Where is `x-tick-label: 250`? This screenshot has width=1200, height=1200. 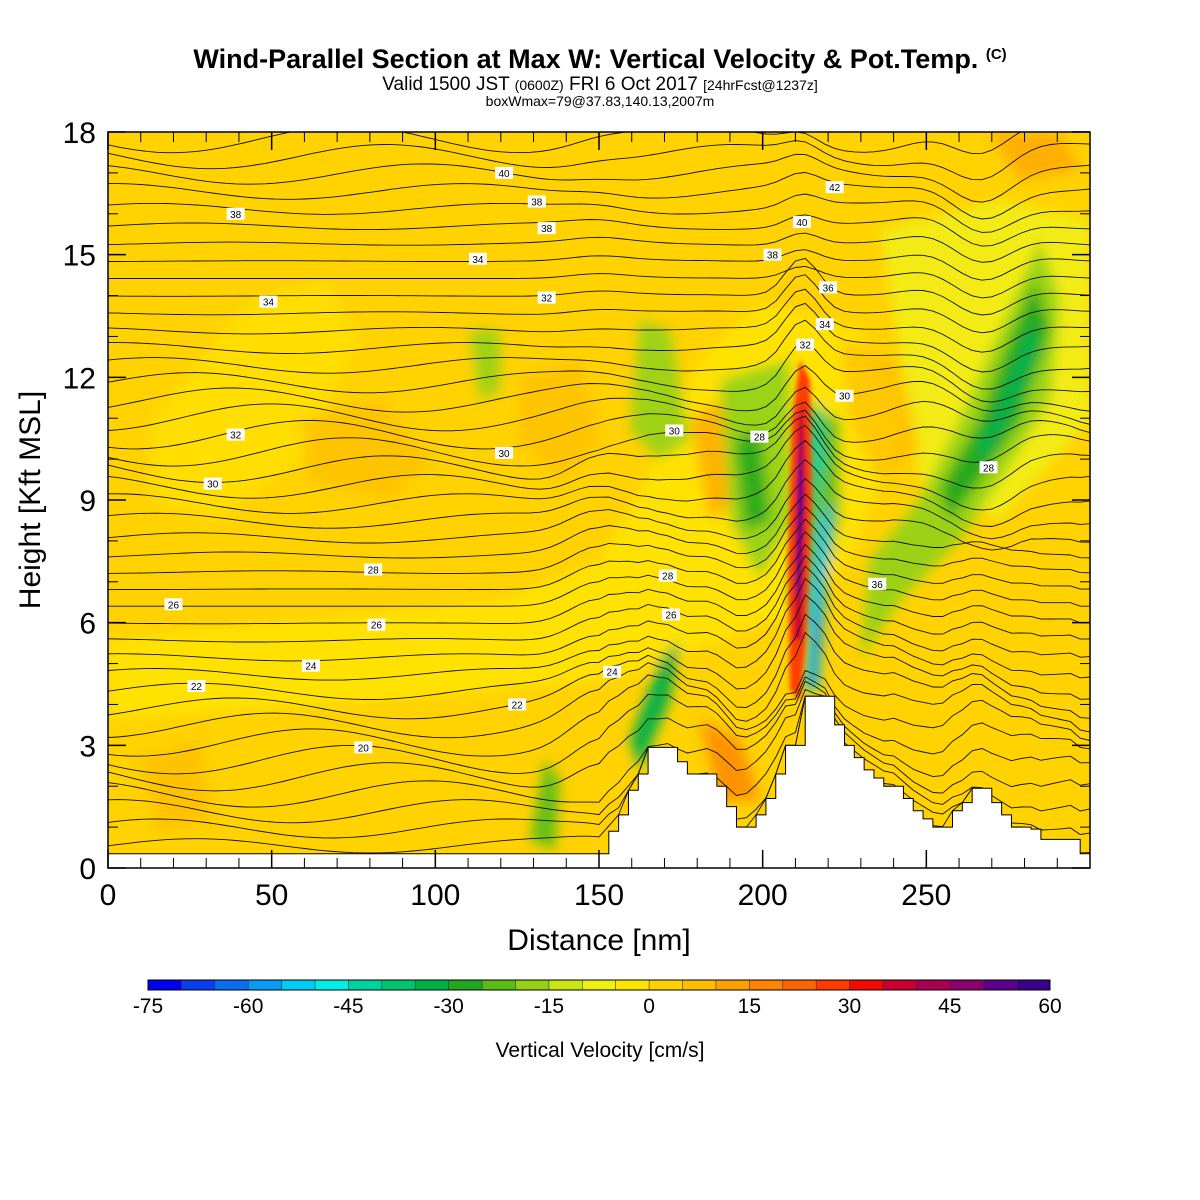
x-tick-label: 250 is located at coordinates (926, 895).